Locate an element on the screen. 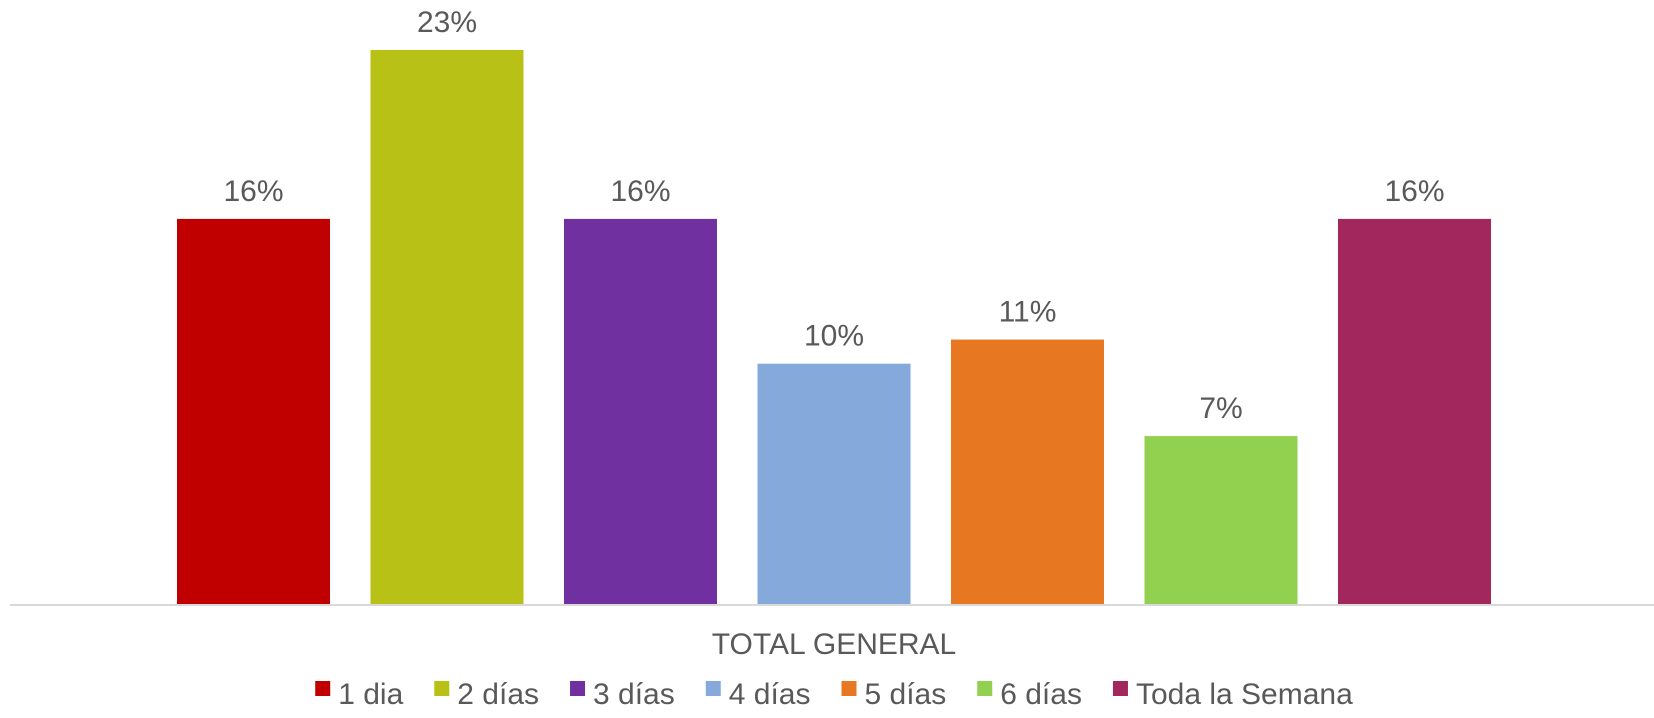 The image size is (1654, 718). data-label-7: 16% is located at coordinates (1414, 191).